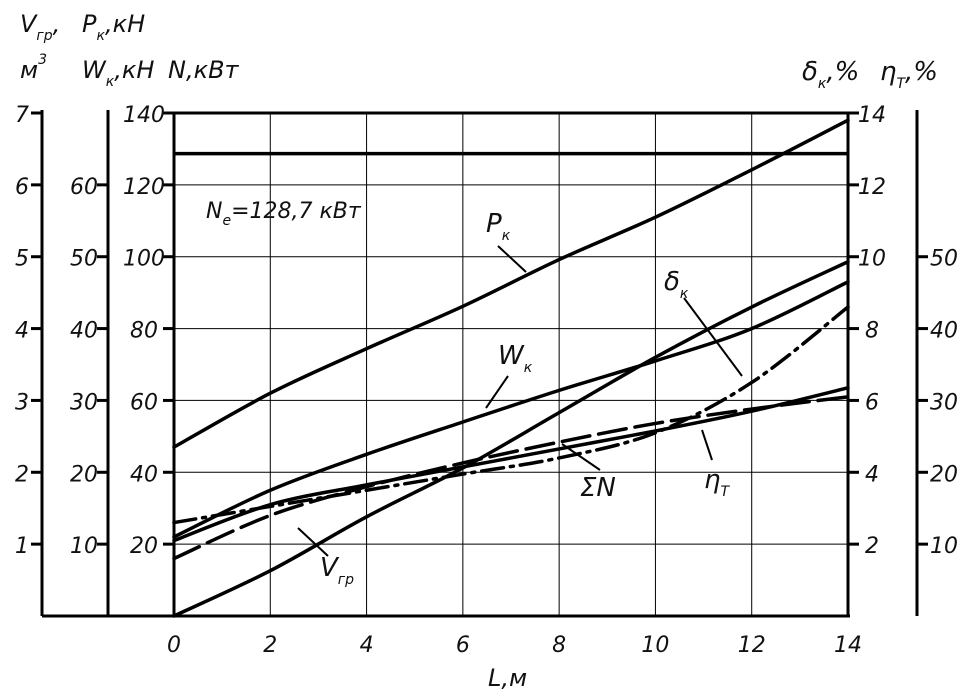  Describe the element at coordinates (848, 645) in the screenshot. I see `x-tick-label: 14` at that location.